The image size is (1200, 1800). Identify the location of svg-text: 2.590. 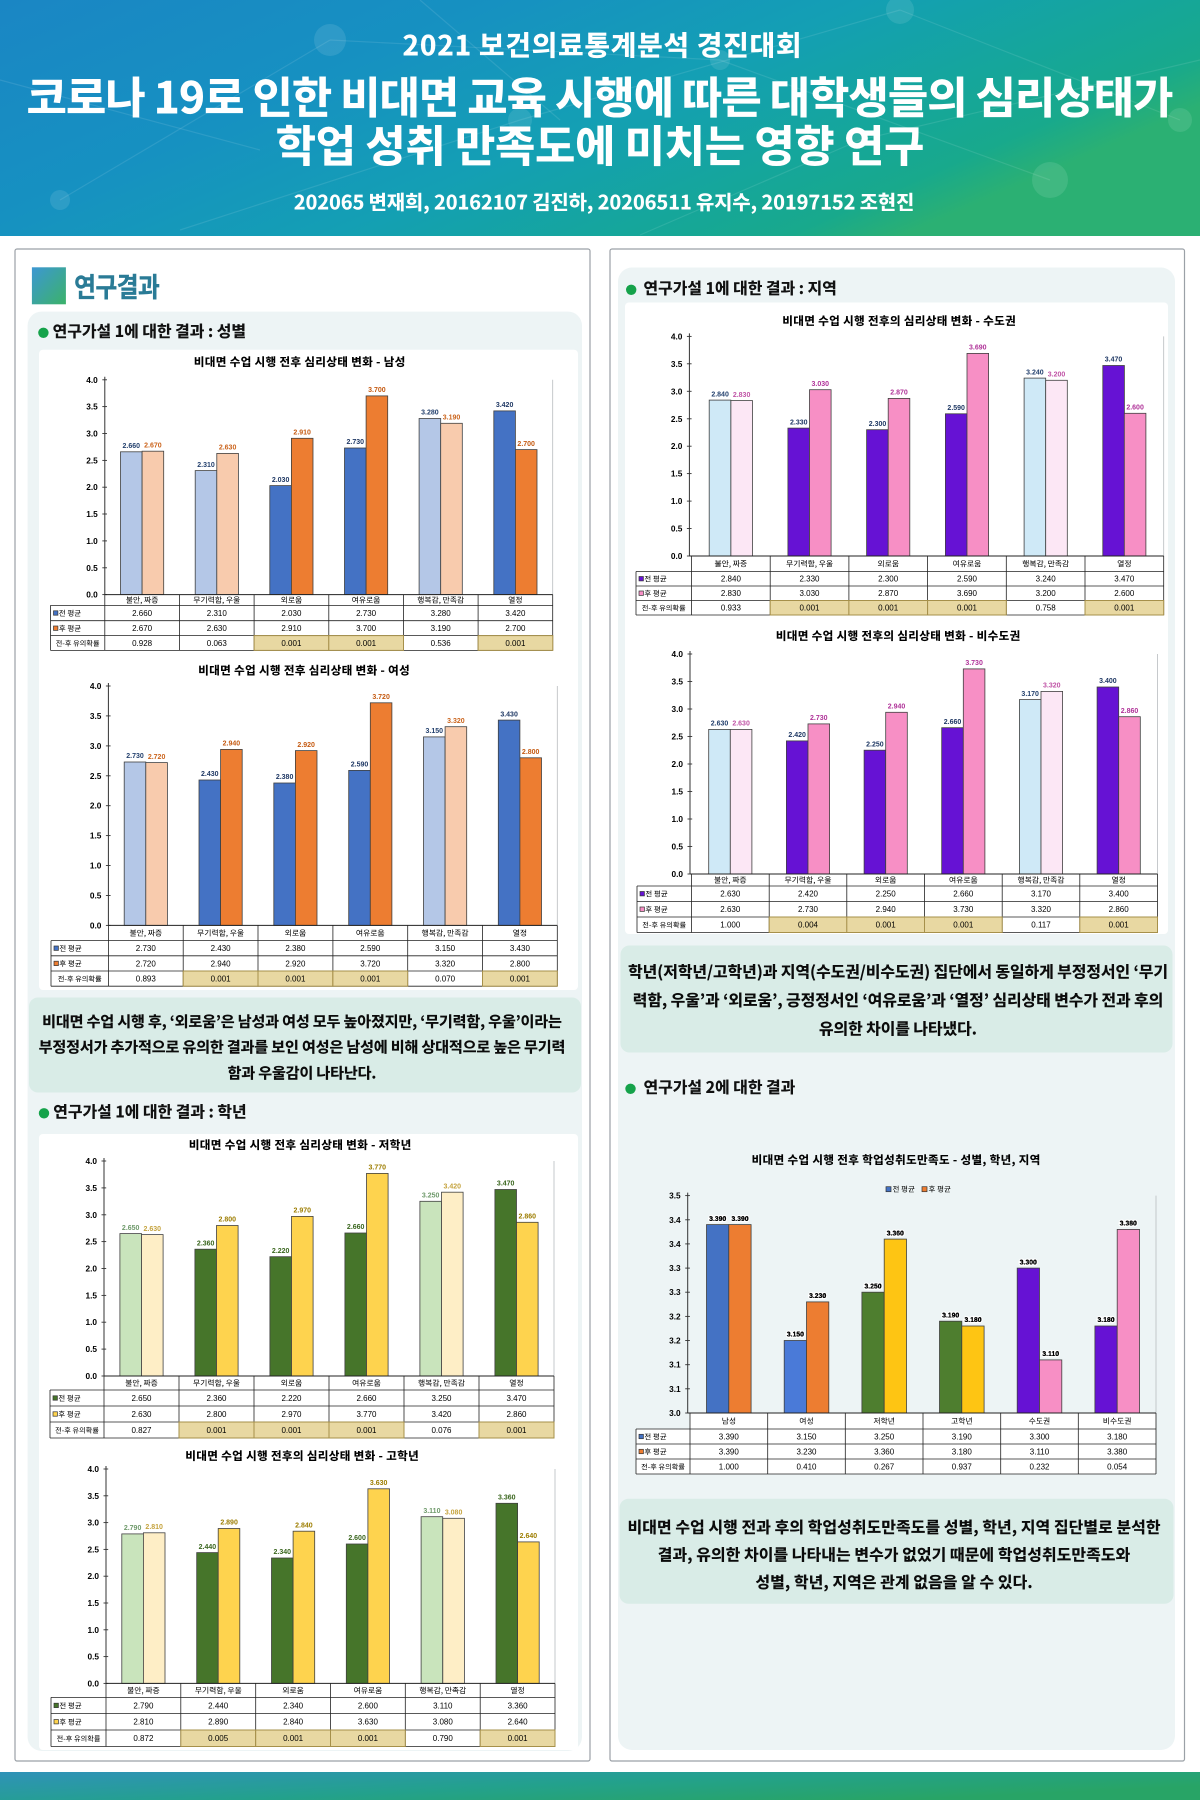
(360, 765).